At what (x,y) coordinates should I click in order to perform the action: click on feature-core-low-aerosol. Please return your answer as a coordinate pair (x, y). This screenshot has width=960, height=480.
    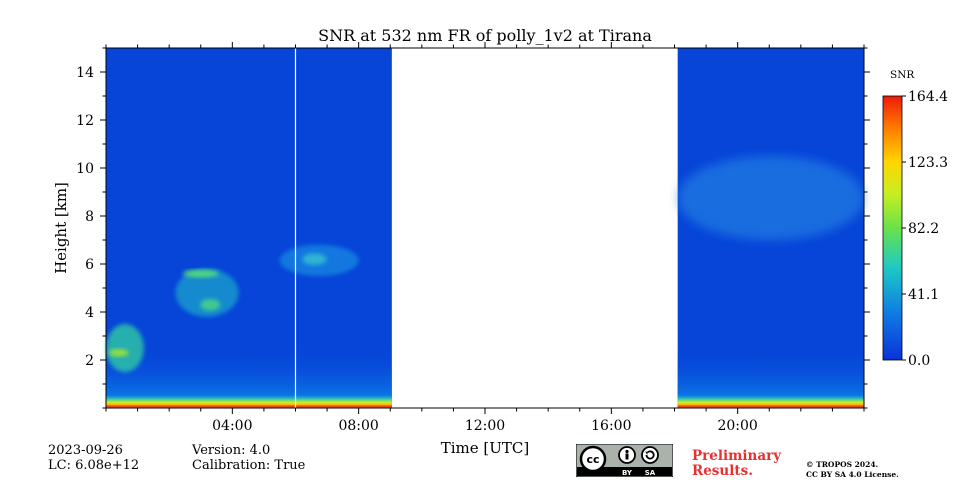
    Looking at the image, I should click on (118, 352).